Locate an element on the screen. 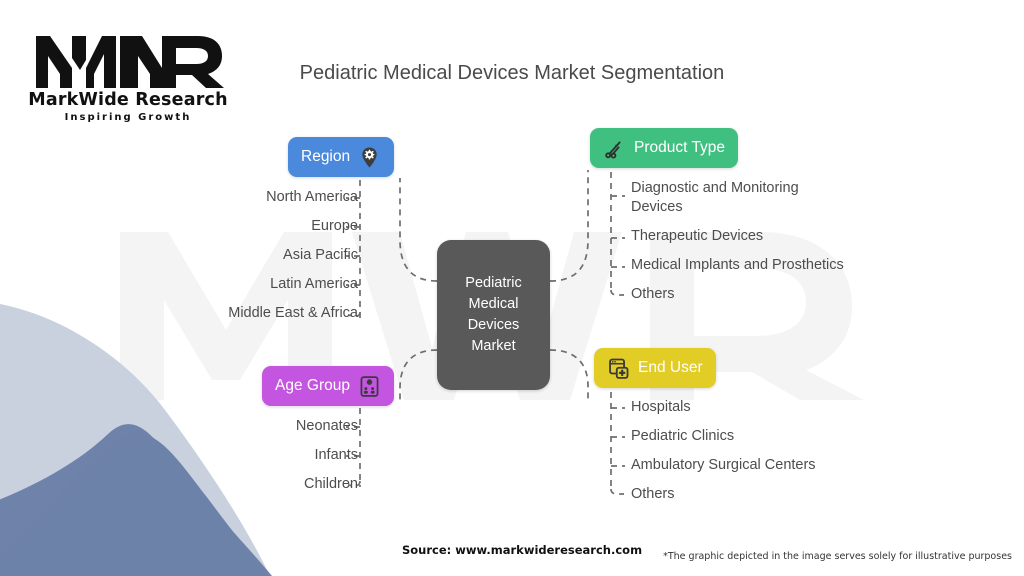 The width and height of the screenshot is (1024, 576). branch-badge-region: Region is located at coordinates (341, 157).